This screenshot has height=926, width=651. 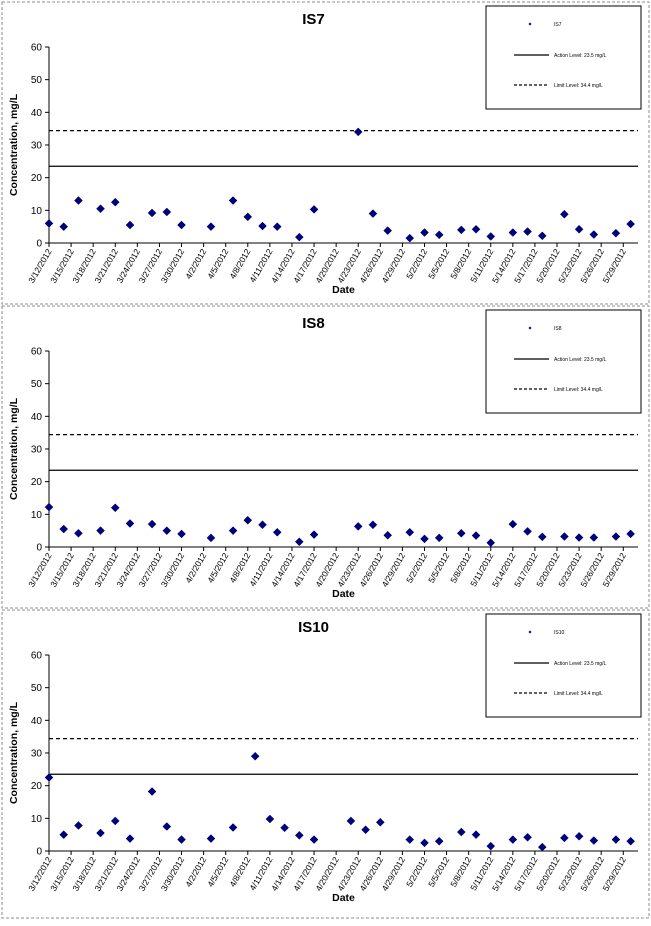 I want to click on legend-label-limit: Limit Level: 34.4 mg/L, so click(x=578, y=694).